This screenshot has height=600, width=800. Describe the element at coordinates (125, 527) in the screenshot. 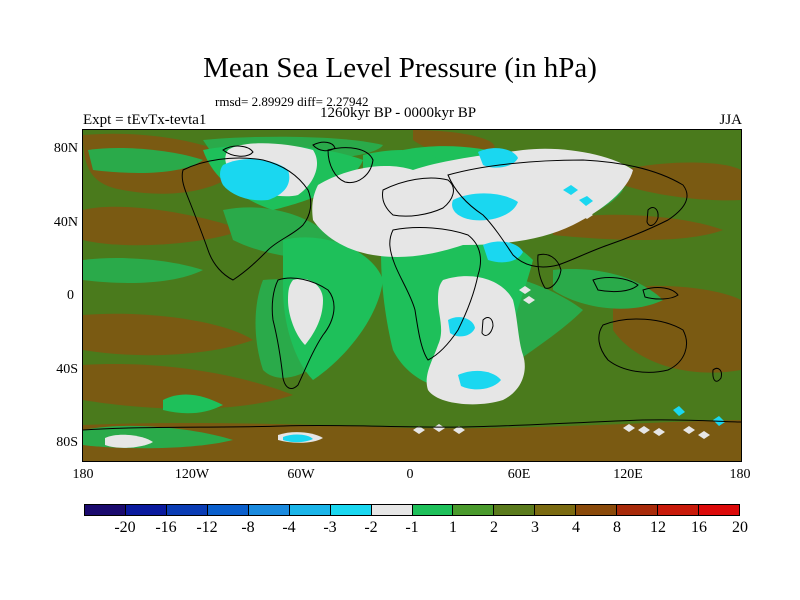

I see `colorbar-label: -20` at that location.